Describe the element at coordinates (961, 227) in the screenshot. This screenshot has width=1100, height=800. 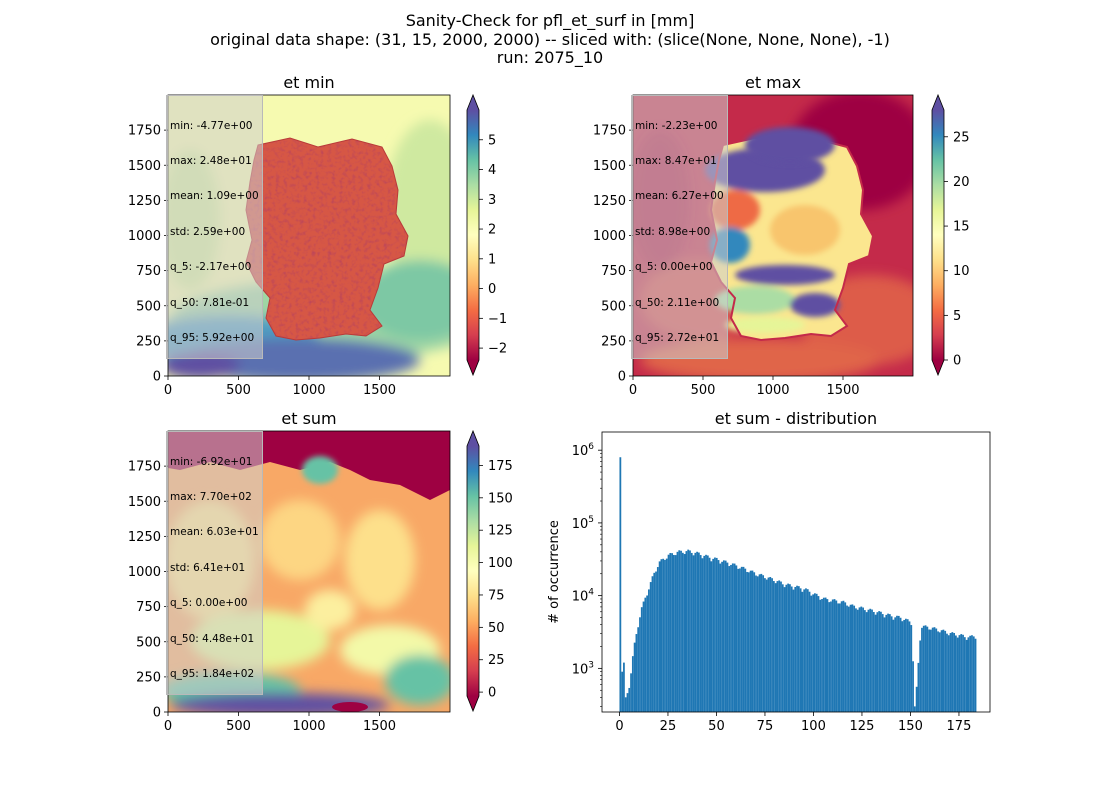
I see `colorbar-tick-label: 15` at that location.